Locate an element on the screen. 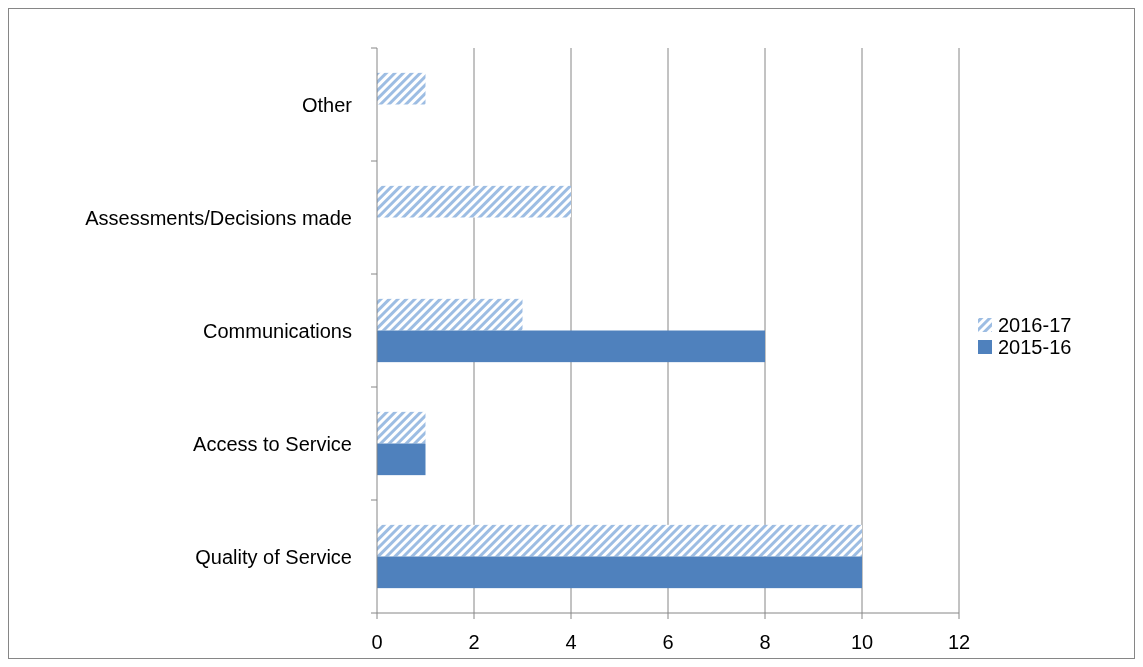 Image resolution: width=1143 pixels, height=667 pixels. x-tick-label: 12 is located at coordinates (959, 642).